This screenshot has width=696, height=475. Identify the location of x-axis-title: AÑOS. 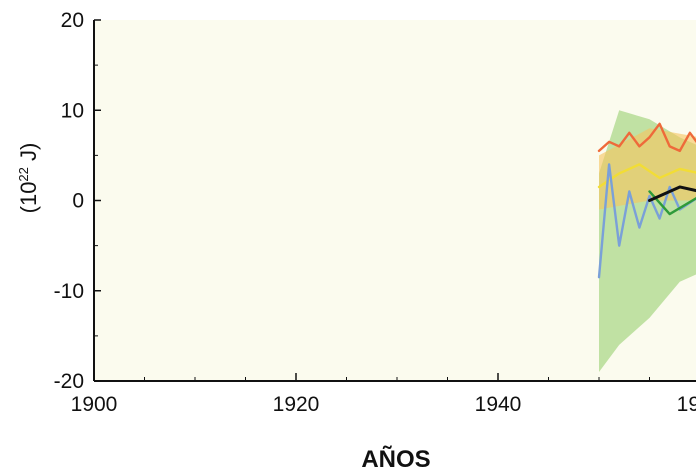
(395, 459).